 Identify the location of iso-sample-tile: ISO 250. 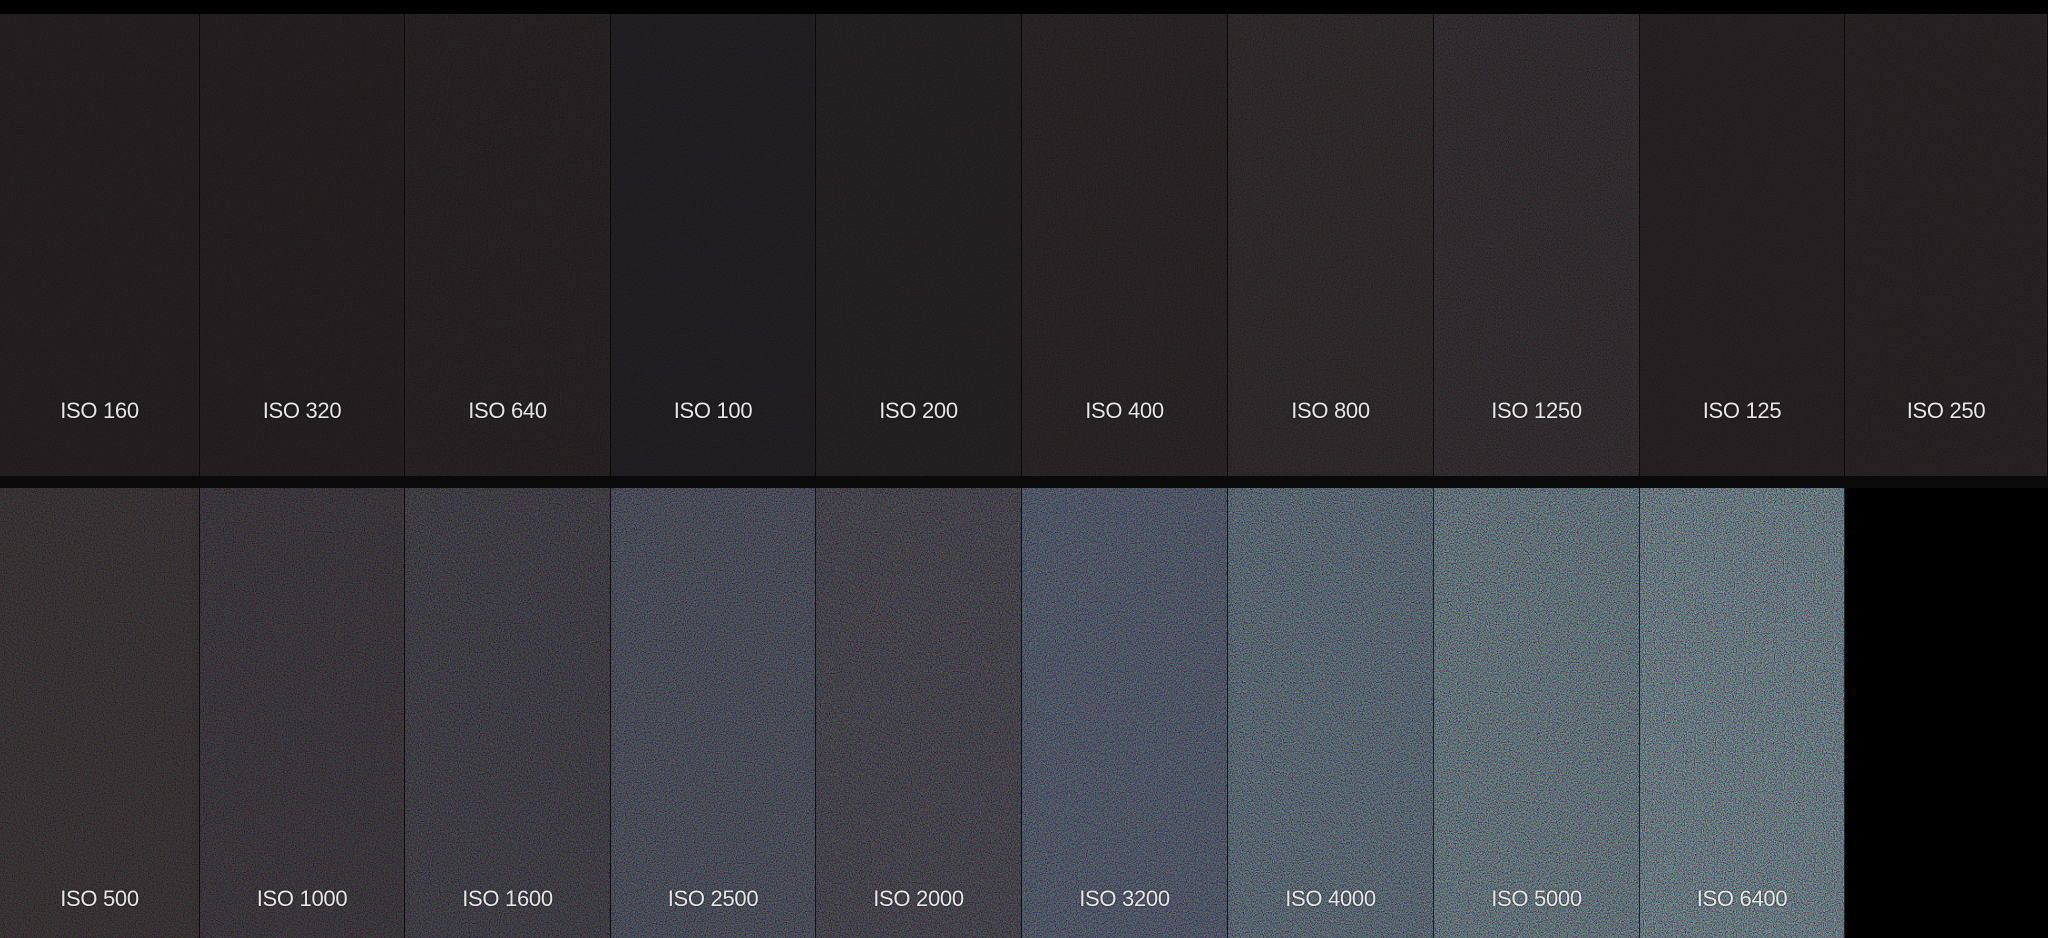
(1946, 245).